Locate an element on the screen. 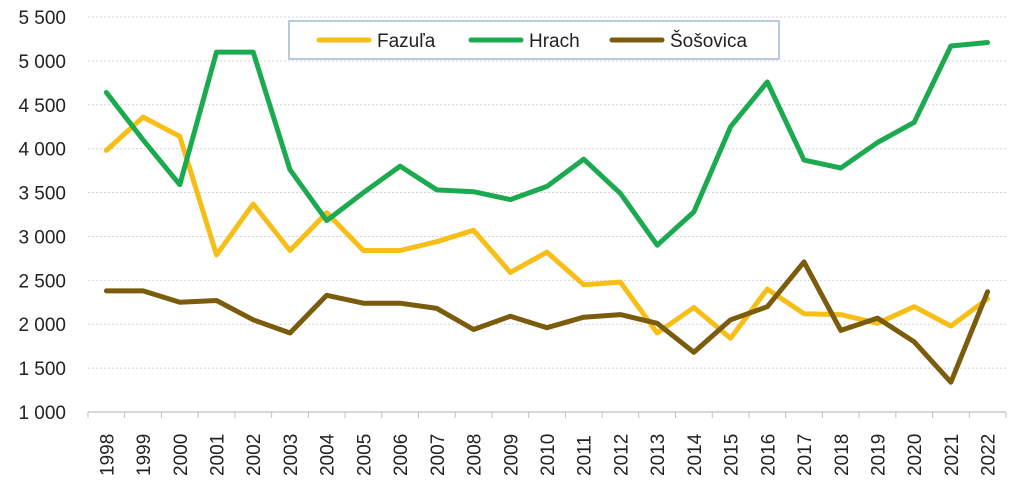  x-tick-label: 2014 is located at coordinates (695, 454).